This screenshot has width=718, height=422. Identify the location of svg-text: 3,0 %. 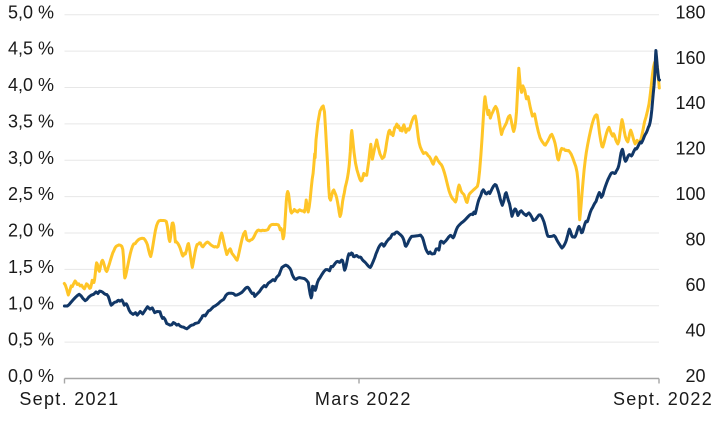
(31, 158).